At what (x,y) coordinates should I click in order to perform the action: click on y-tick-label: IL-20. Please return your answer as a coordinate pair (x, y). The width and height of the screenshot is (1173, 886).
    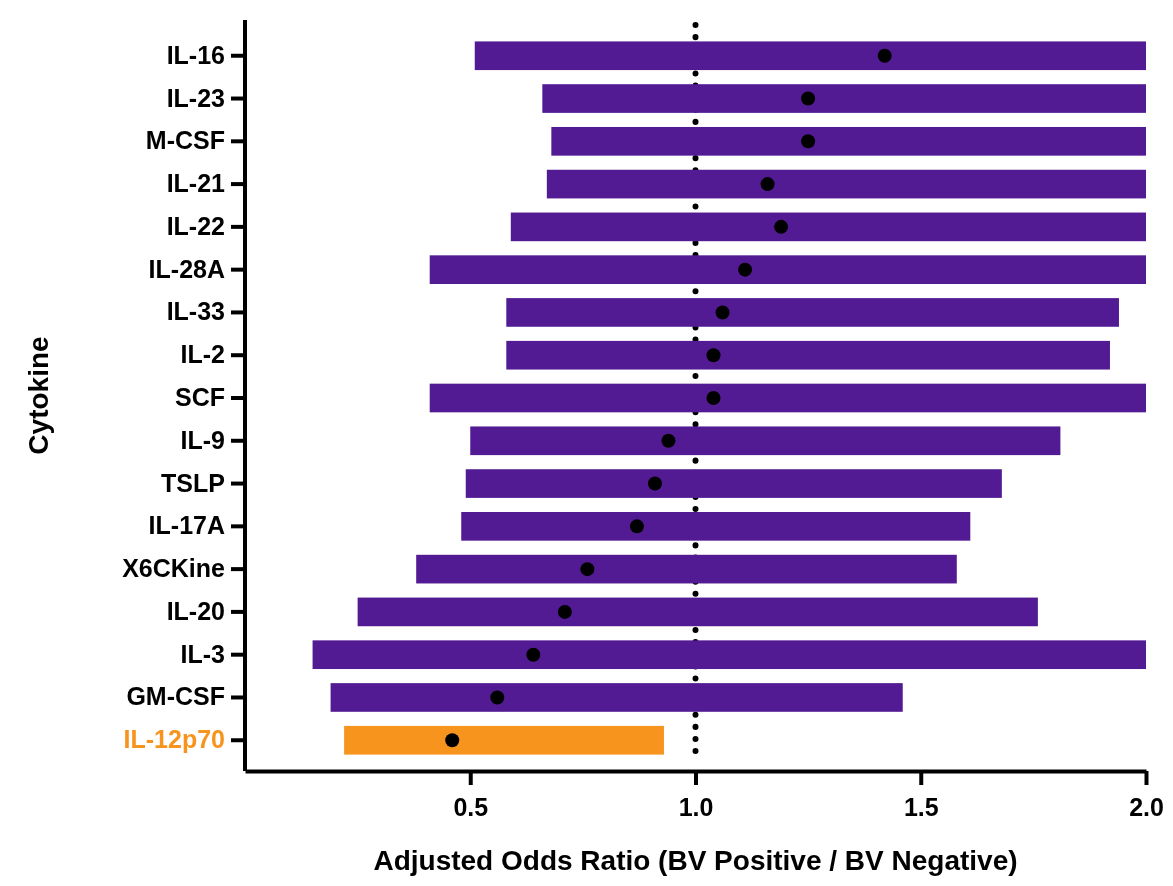
    Looking at the image, I should click on (195, 610).